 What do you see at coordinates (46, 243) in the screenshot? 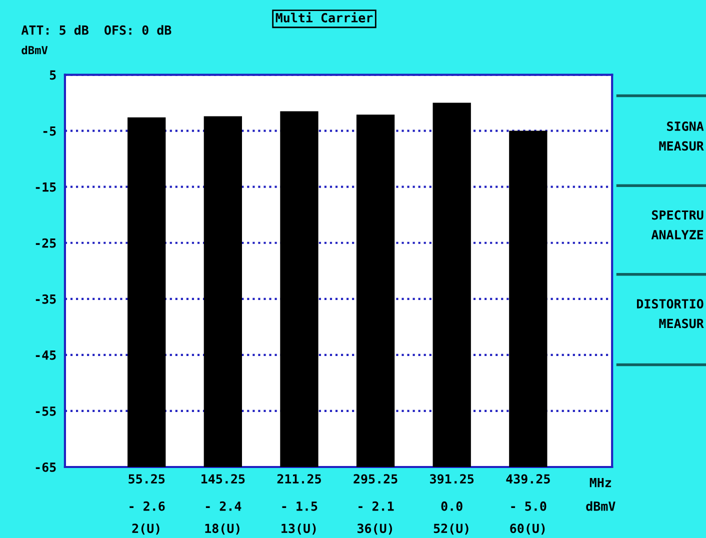
I see `y-tick-label: -25` at bounding box center [46, 243].